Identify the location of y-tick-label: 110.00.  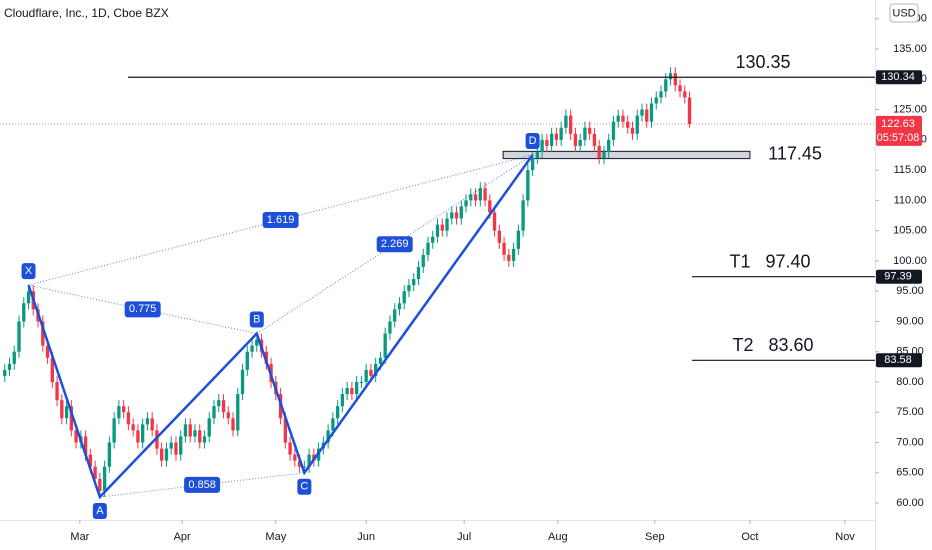
(910, 200).